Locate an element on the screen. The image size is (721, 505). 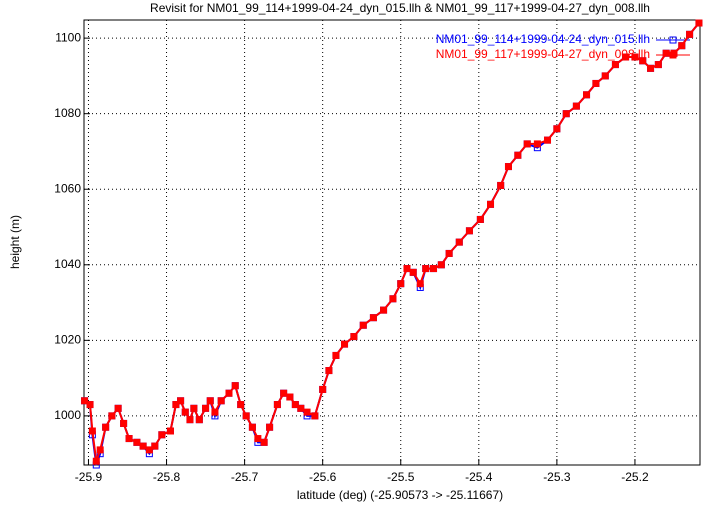
x-tick-label: -25.3 is located at coordinates (557, 477).